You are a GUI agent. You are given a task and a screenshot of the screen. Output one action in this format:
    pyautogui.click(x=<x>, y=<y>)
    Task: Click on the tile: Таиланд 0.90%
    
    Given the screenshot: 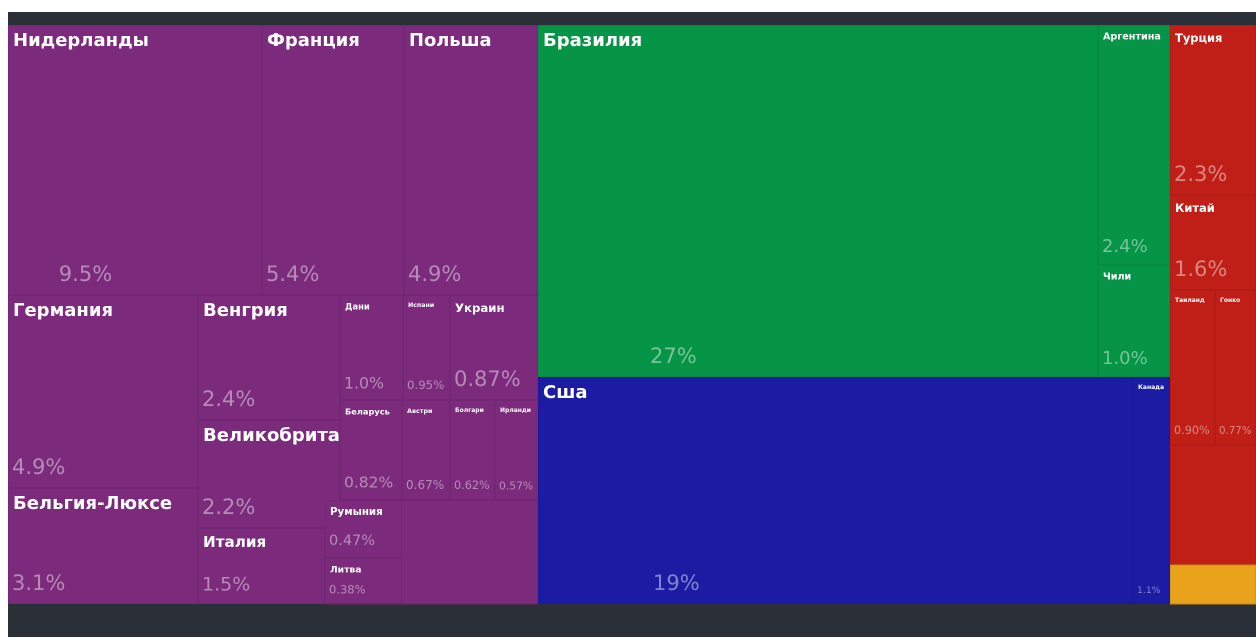 What is the action you would take?
    pyautogui.click(x=1192, y=367)
    